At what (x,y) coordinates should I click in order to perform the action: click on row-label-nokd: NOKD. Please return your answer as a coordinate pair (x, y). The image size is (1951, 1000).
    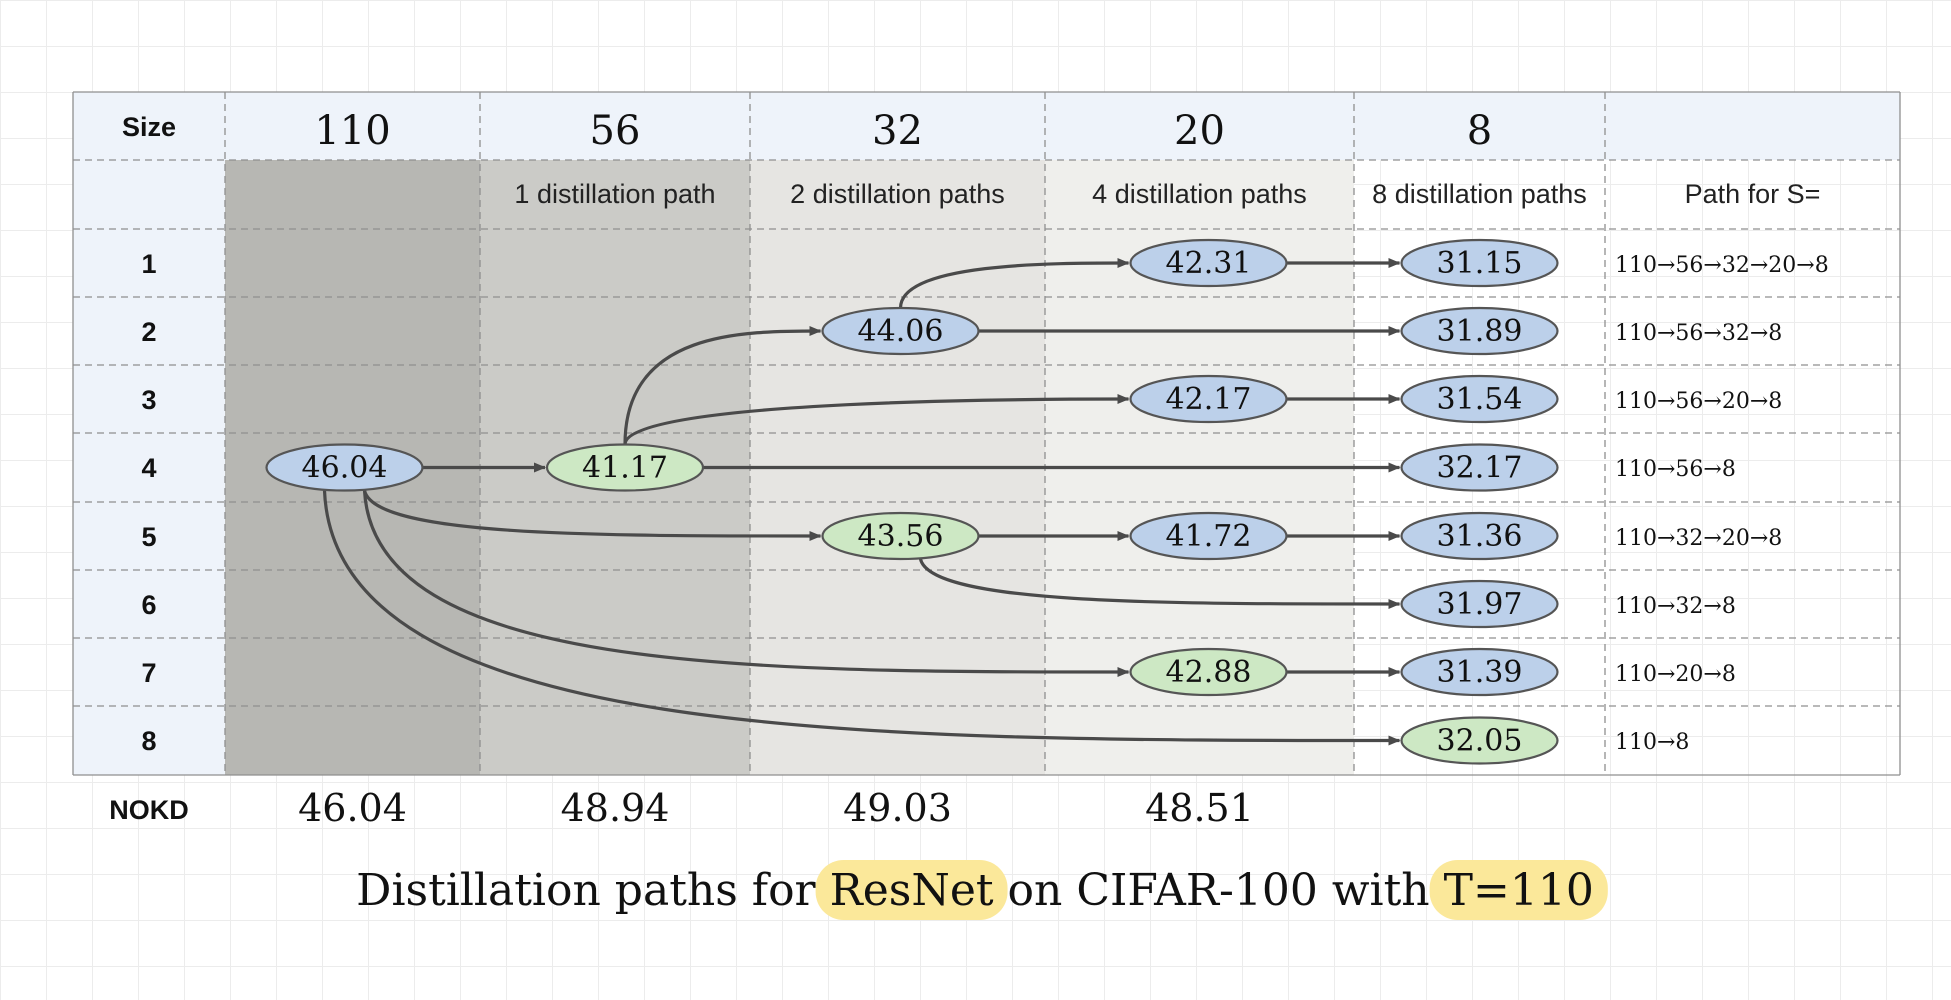
    Looking at the image, I should click on (149, 810).